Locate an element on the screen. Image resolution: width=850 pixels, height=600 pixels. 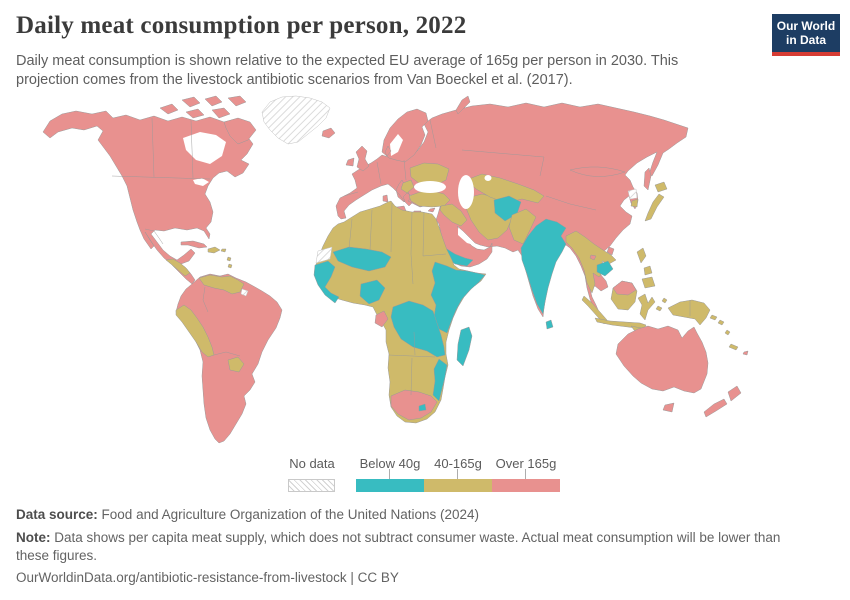
persian-gulf is located at coordinates (466, 236).